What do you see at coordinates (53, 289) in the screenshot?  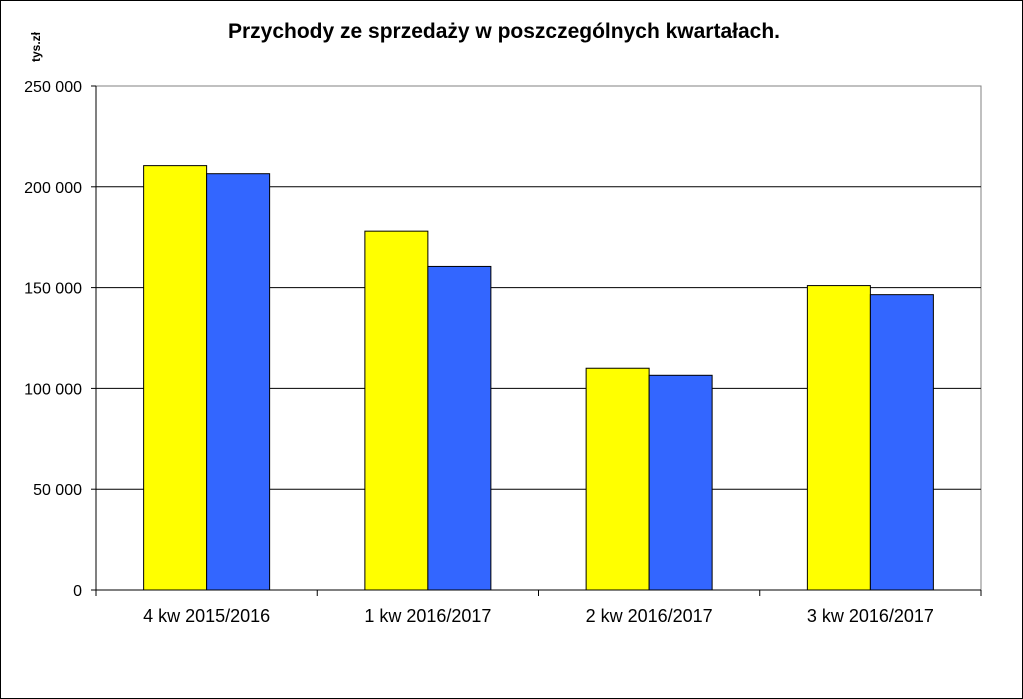 I see `y-tick-label: 150 000` at bounding box center [53, 289].